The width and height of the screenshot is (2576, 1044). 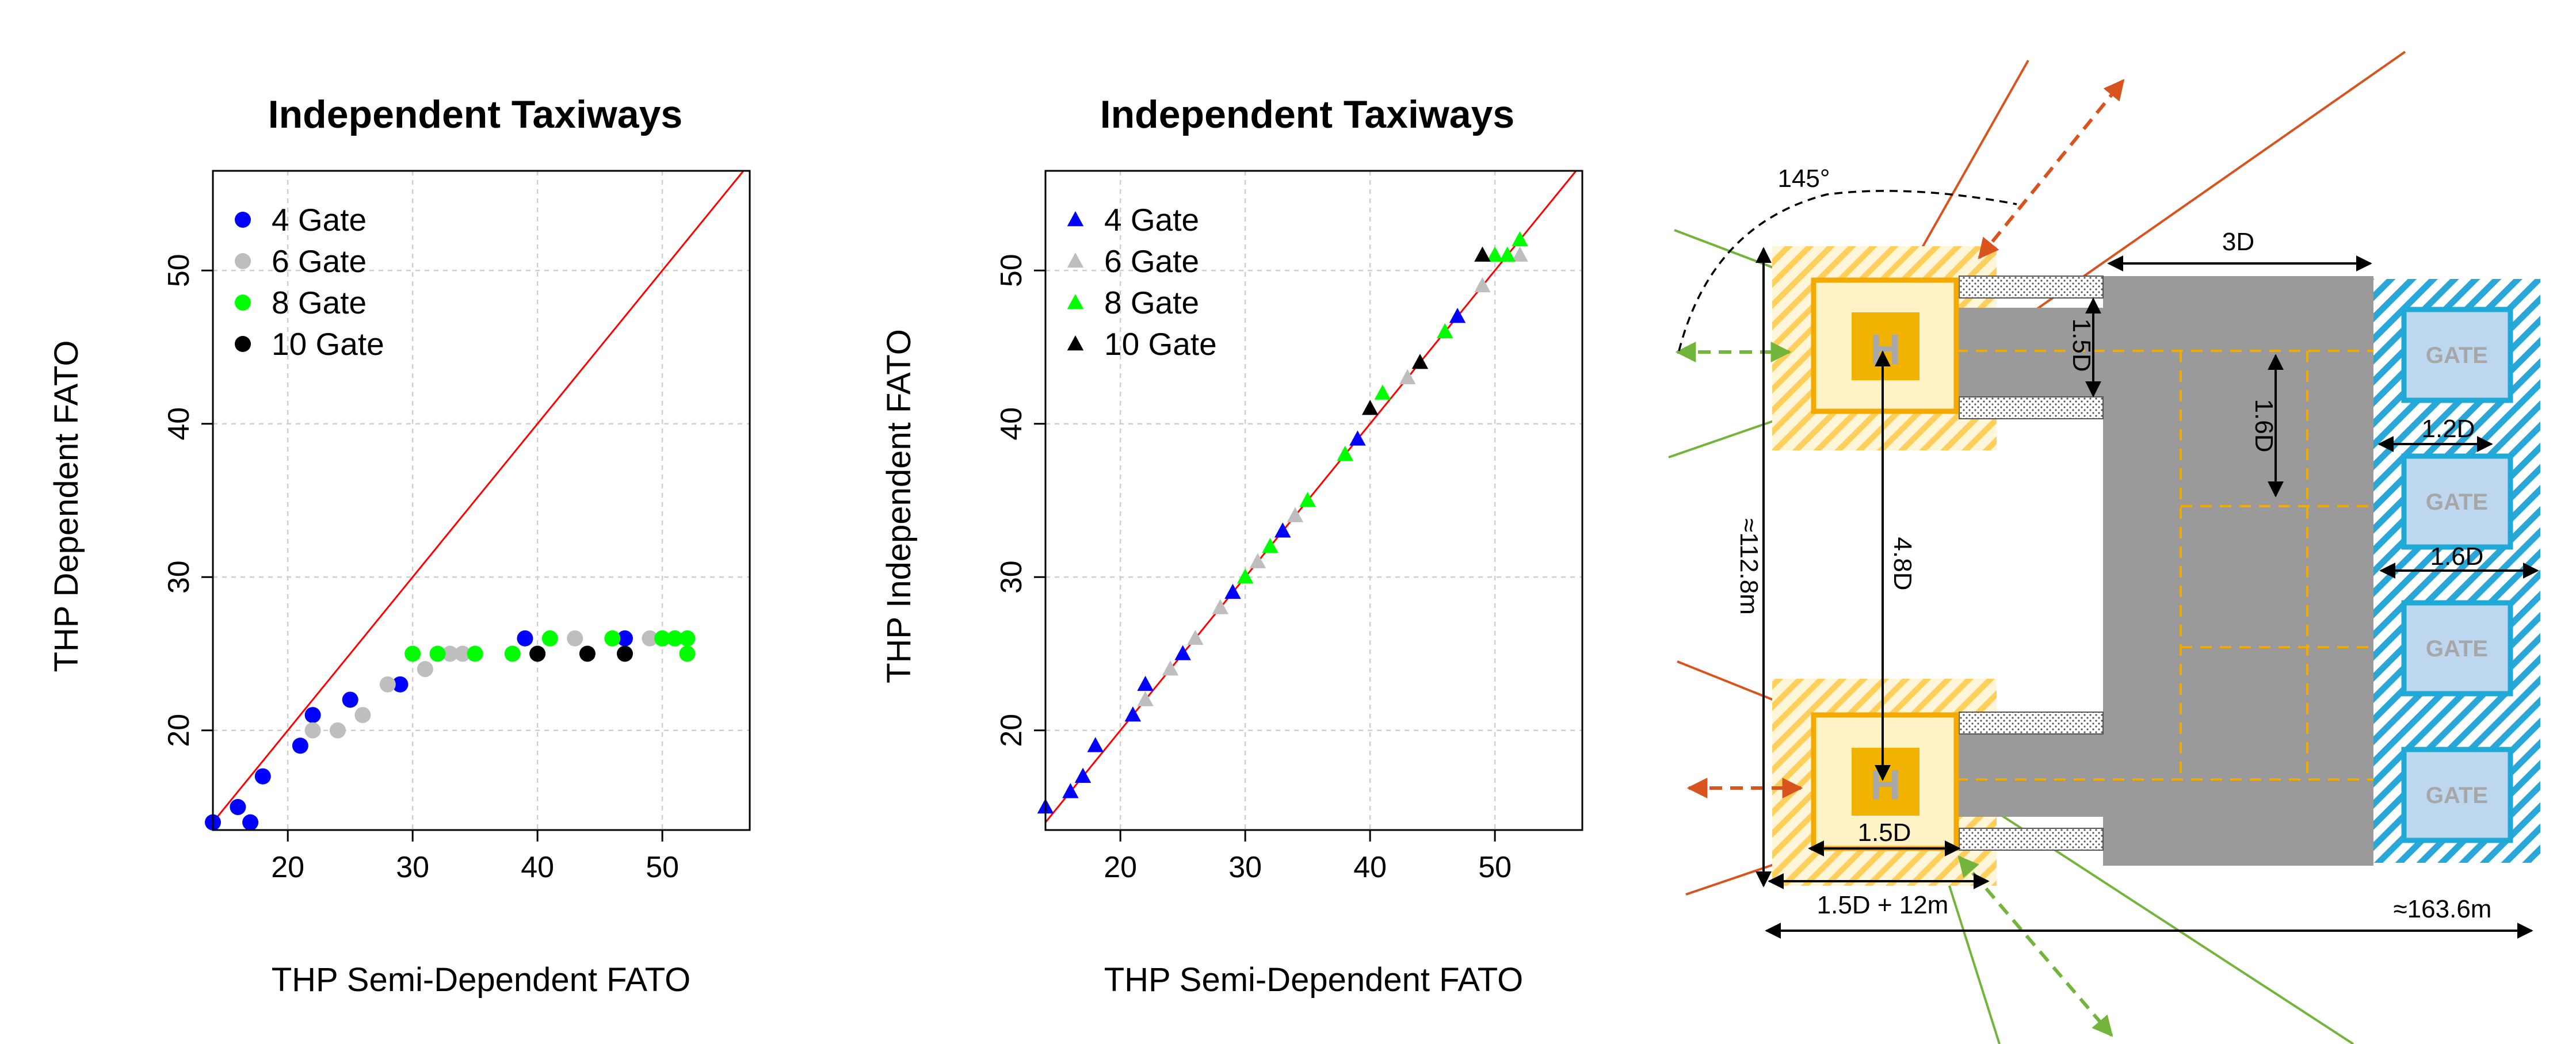 I want to click on y-axis-label: THP Dependent FATO, so click(x=66, y=506).